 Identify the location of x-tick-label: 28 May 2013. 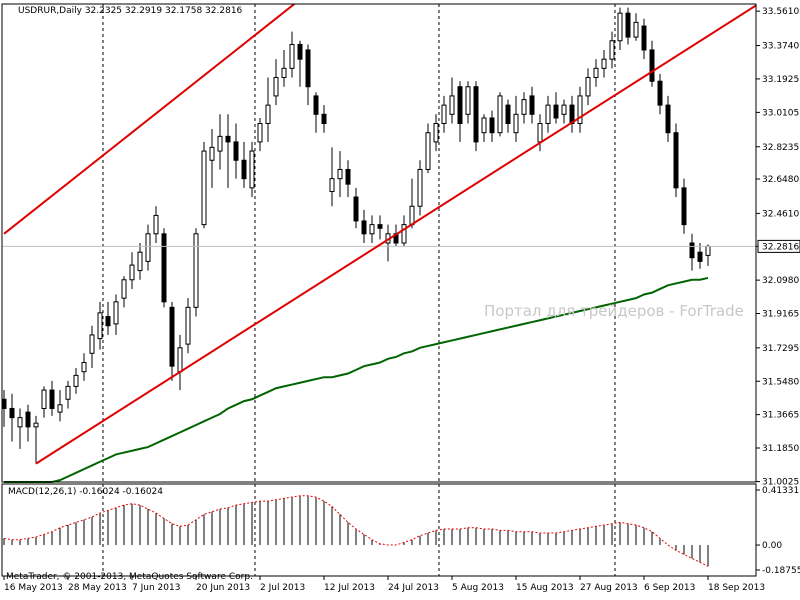
(97, 588).